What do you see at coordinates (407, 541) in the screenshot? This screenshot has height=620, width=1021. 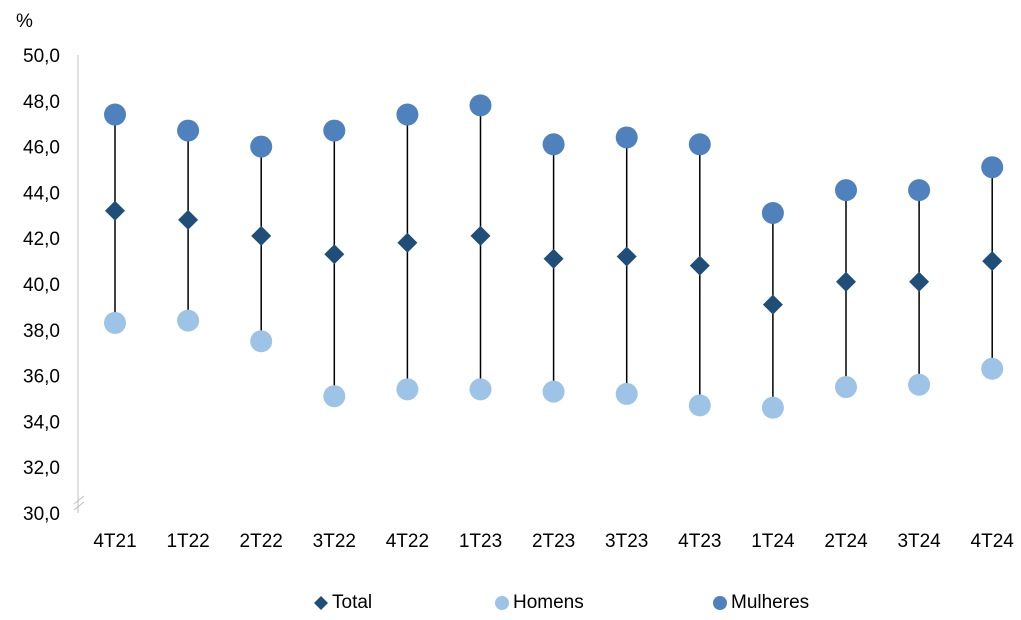 I see `x-tick-label: 4T22` at bounding box center [407, 541].